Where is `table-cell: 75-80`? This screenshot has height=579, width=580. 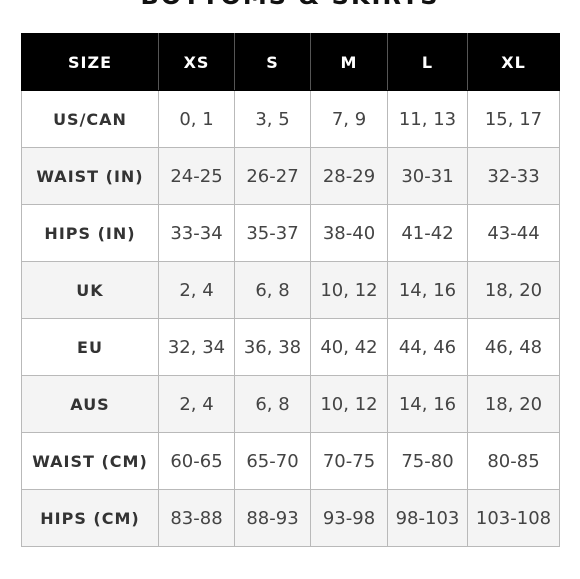
table-cell: 75-80 is located at coordinates (427, 461).